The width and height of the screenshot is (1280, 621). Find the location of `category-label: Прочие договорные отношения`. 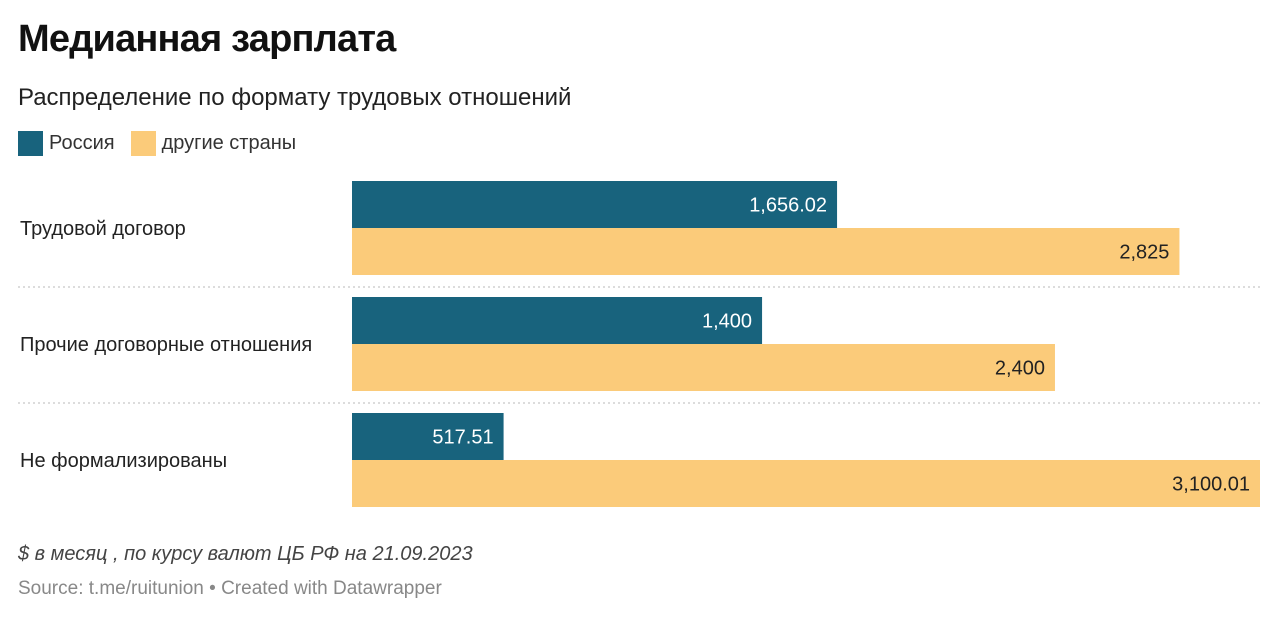

category-label: Прочие договорные отношения is located at coordinates (166, 345).